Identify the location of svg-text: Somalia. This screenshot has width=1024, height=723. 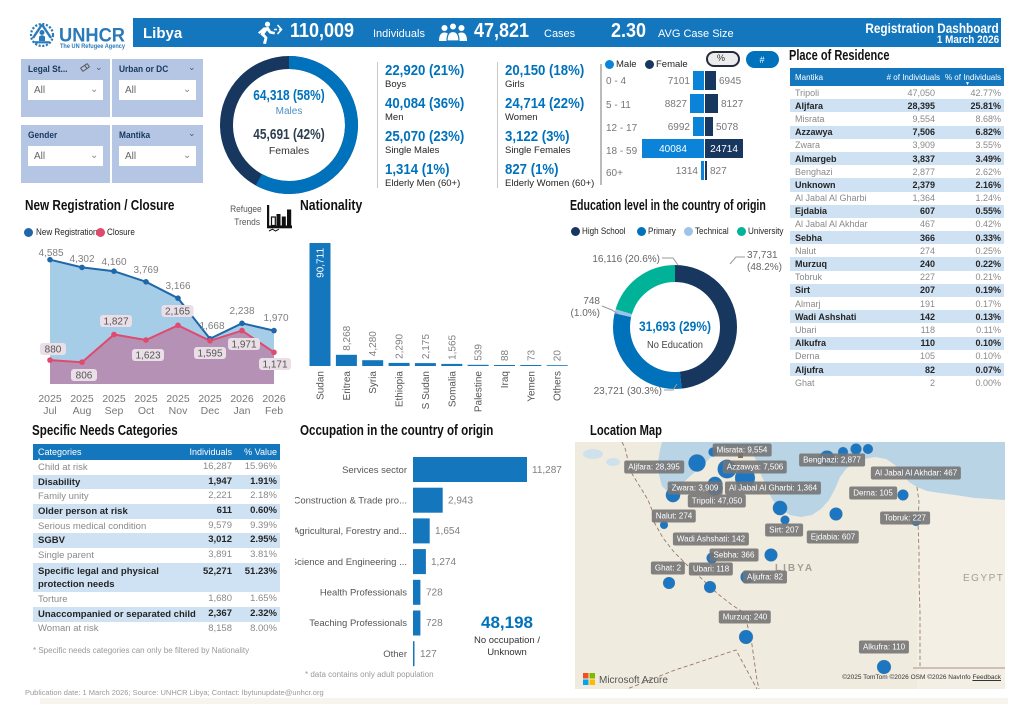
(452, 389).